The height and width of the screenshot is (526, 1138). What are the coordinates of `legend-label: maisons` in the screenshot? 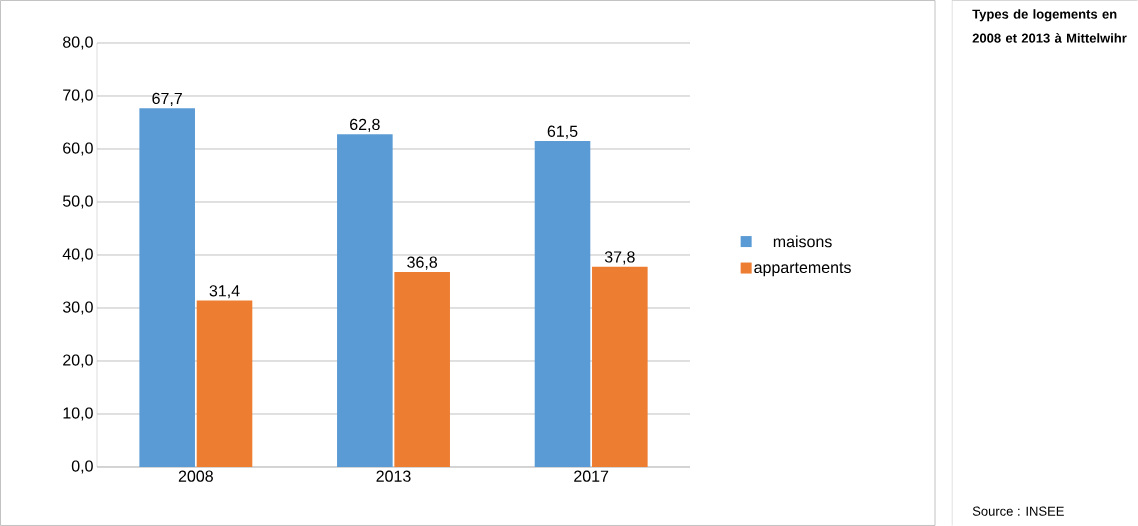 It's located at (802, 241).